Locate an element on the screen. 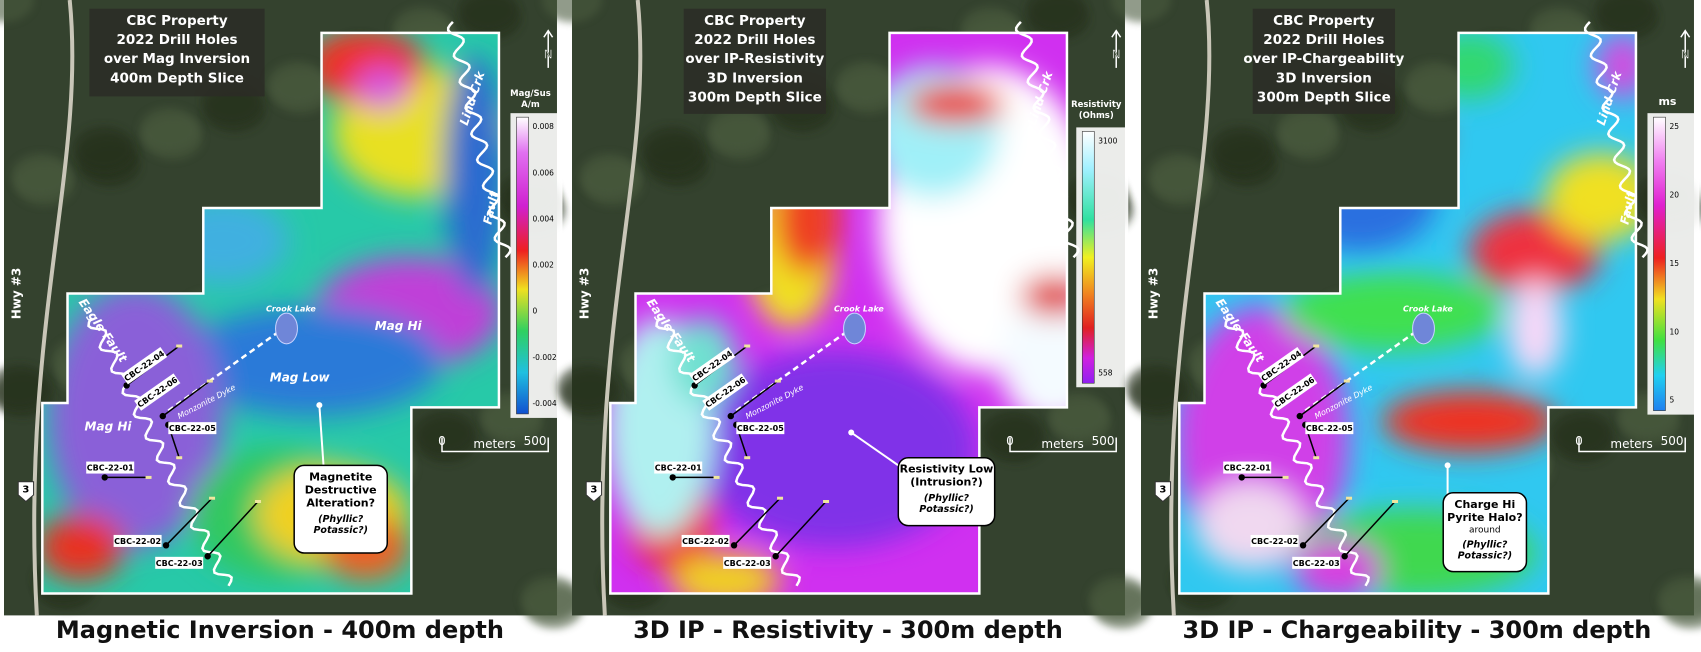  legend-tick-label: 0.006 is located at coordinates (543, 172).